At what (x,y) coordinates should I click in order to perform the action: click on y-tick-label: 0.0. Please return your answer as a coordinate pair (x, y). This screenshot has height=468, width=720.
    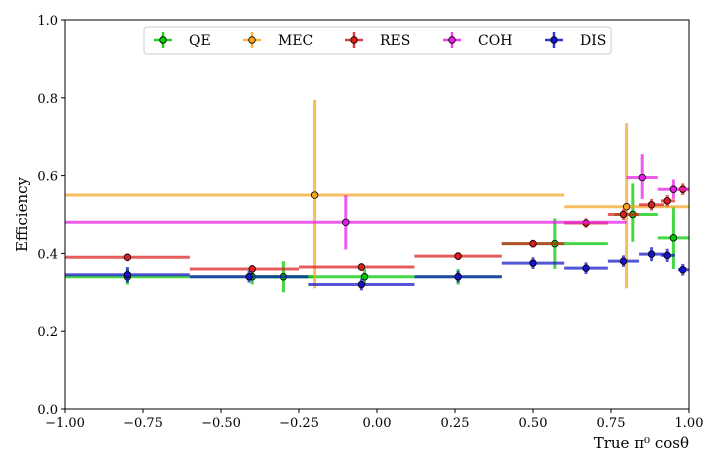
    Looking at the image, I should click on (47, 410).